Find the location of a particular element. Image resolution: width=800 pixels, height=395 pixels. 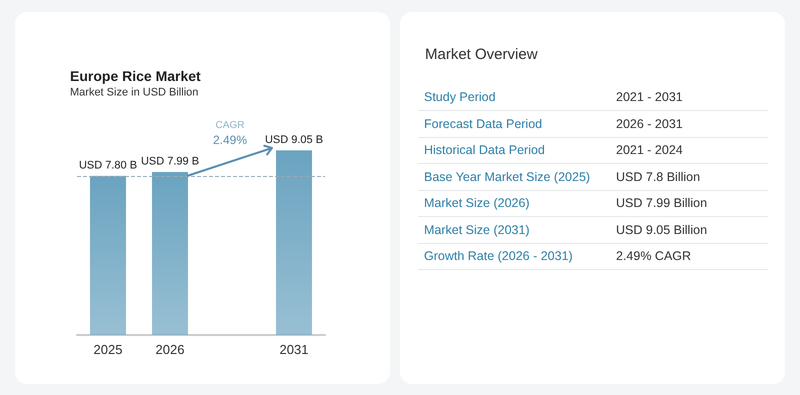

text: 2.49% is located at coordinates (230, 140).